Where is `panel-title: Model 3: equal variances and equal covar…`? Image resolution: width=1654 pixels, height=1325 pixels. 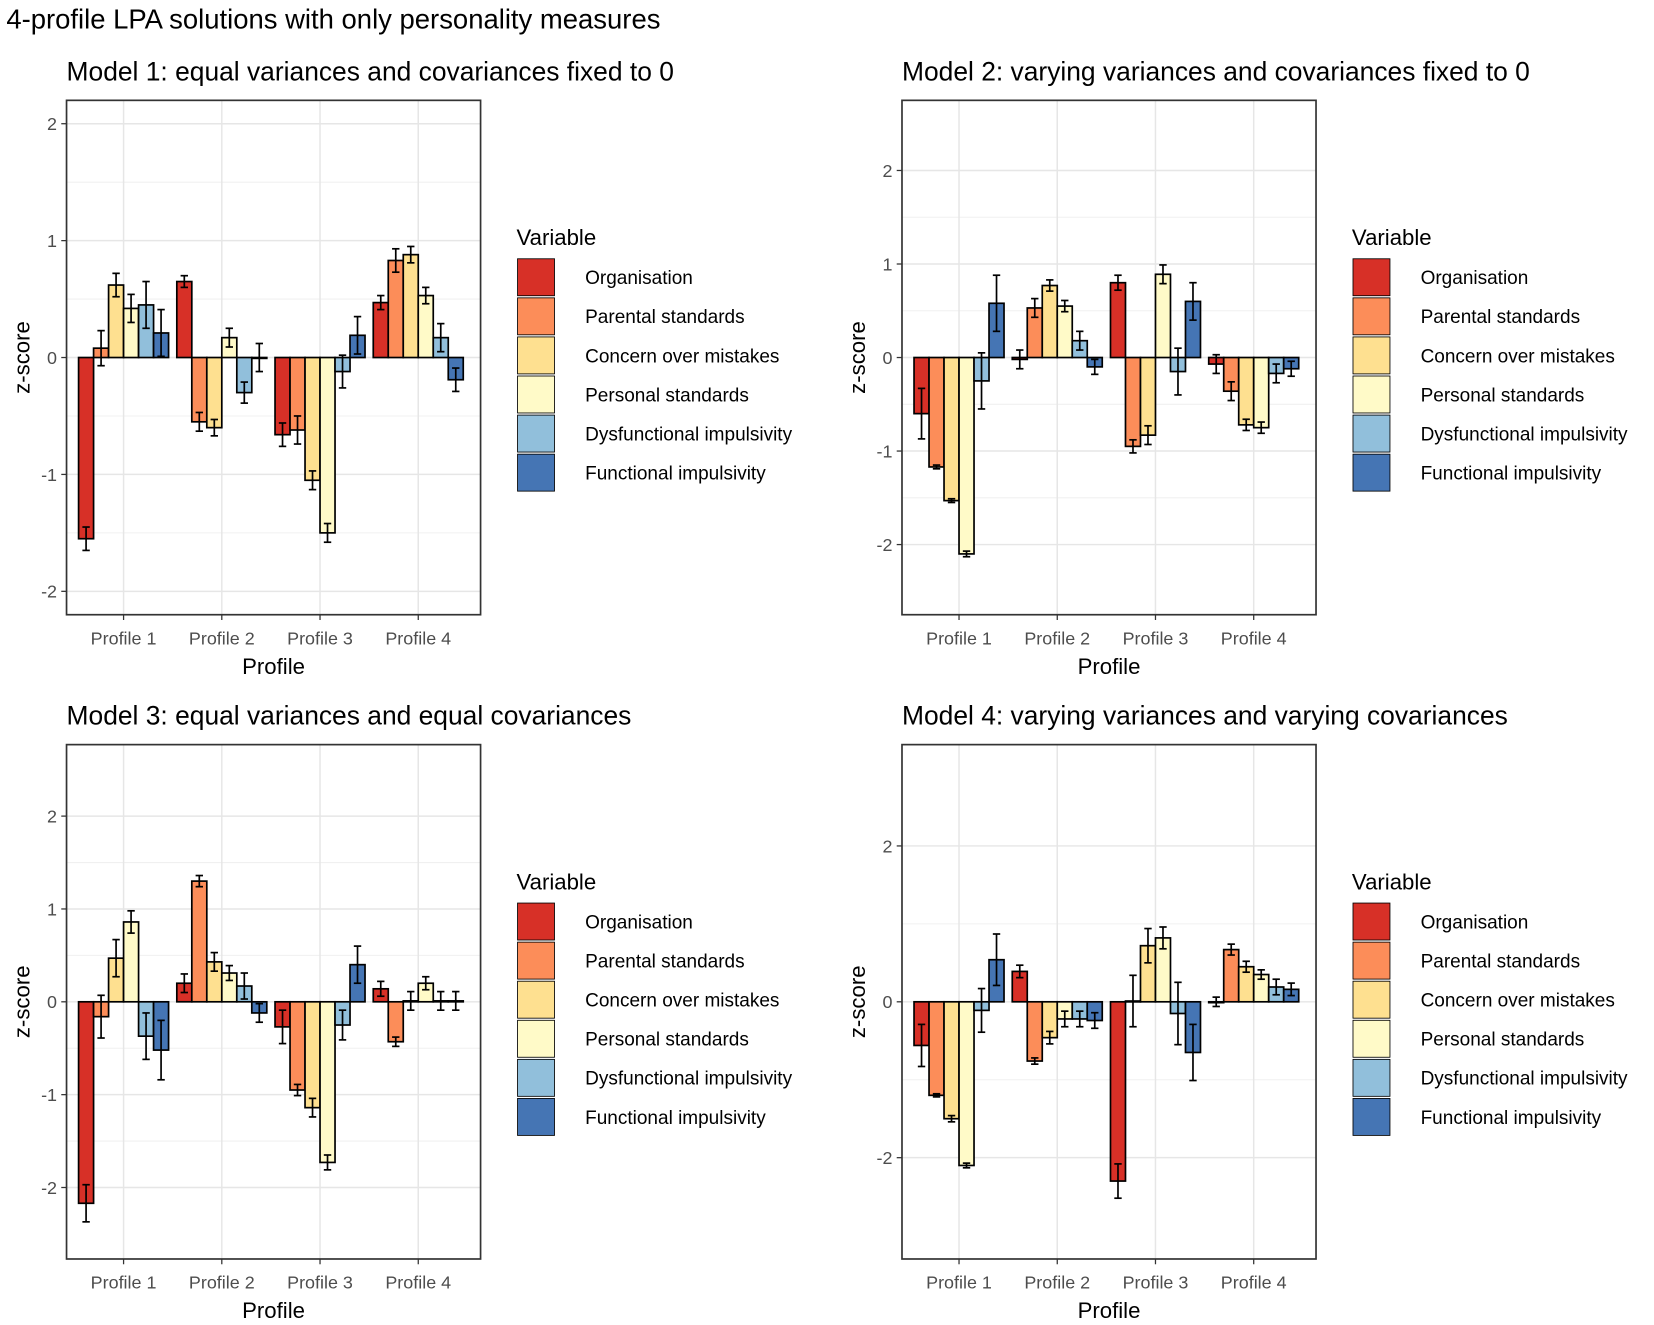
panel-title: Model 3: equal variances and equal covar… is located at coordinates (349, 716).